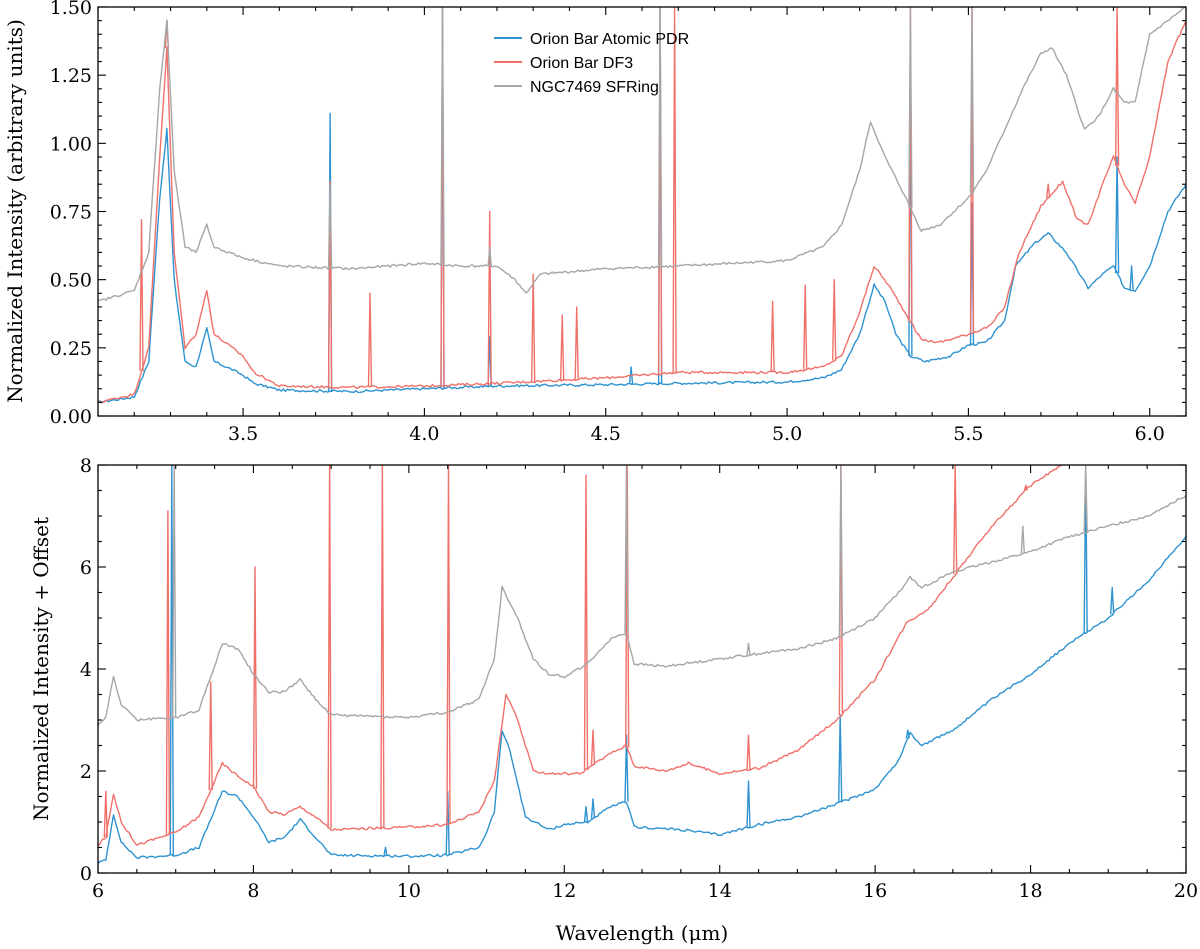 The width and height of the screenshot is (1200, 949). What do you see at coordinates (968, 434) in the screenshot?
I see `top-xtick-label-4: 5.5` at bounding box center [968, 434].